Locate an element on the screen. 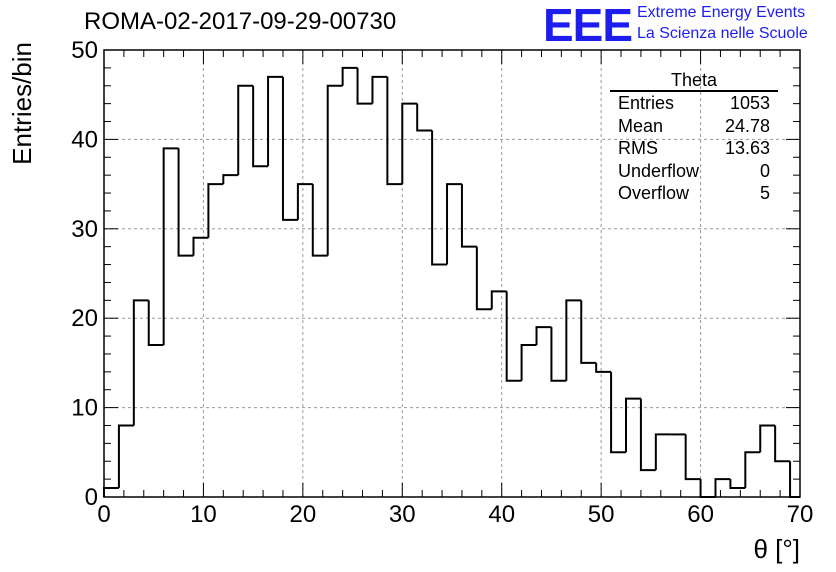  stats-value: 24.78 is located at coordinates (747, 125).